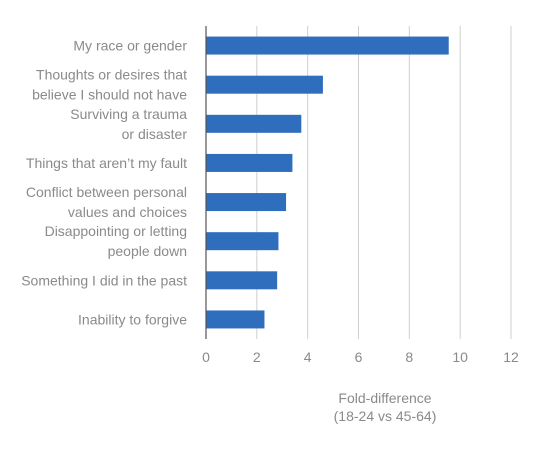 The image size is (542, 453). What do you see at coordinates (206, 357) in the screenshot?
I see `x-tick-label: 0` at bounding box center [206, 357].